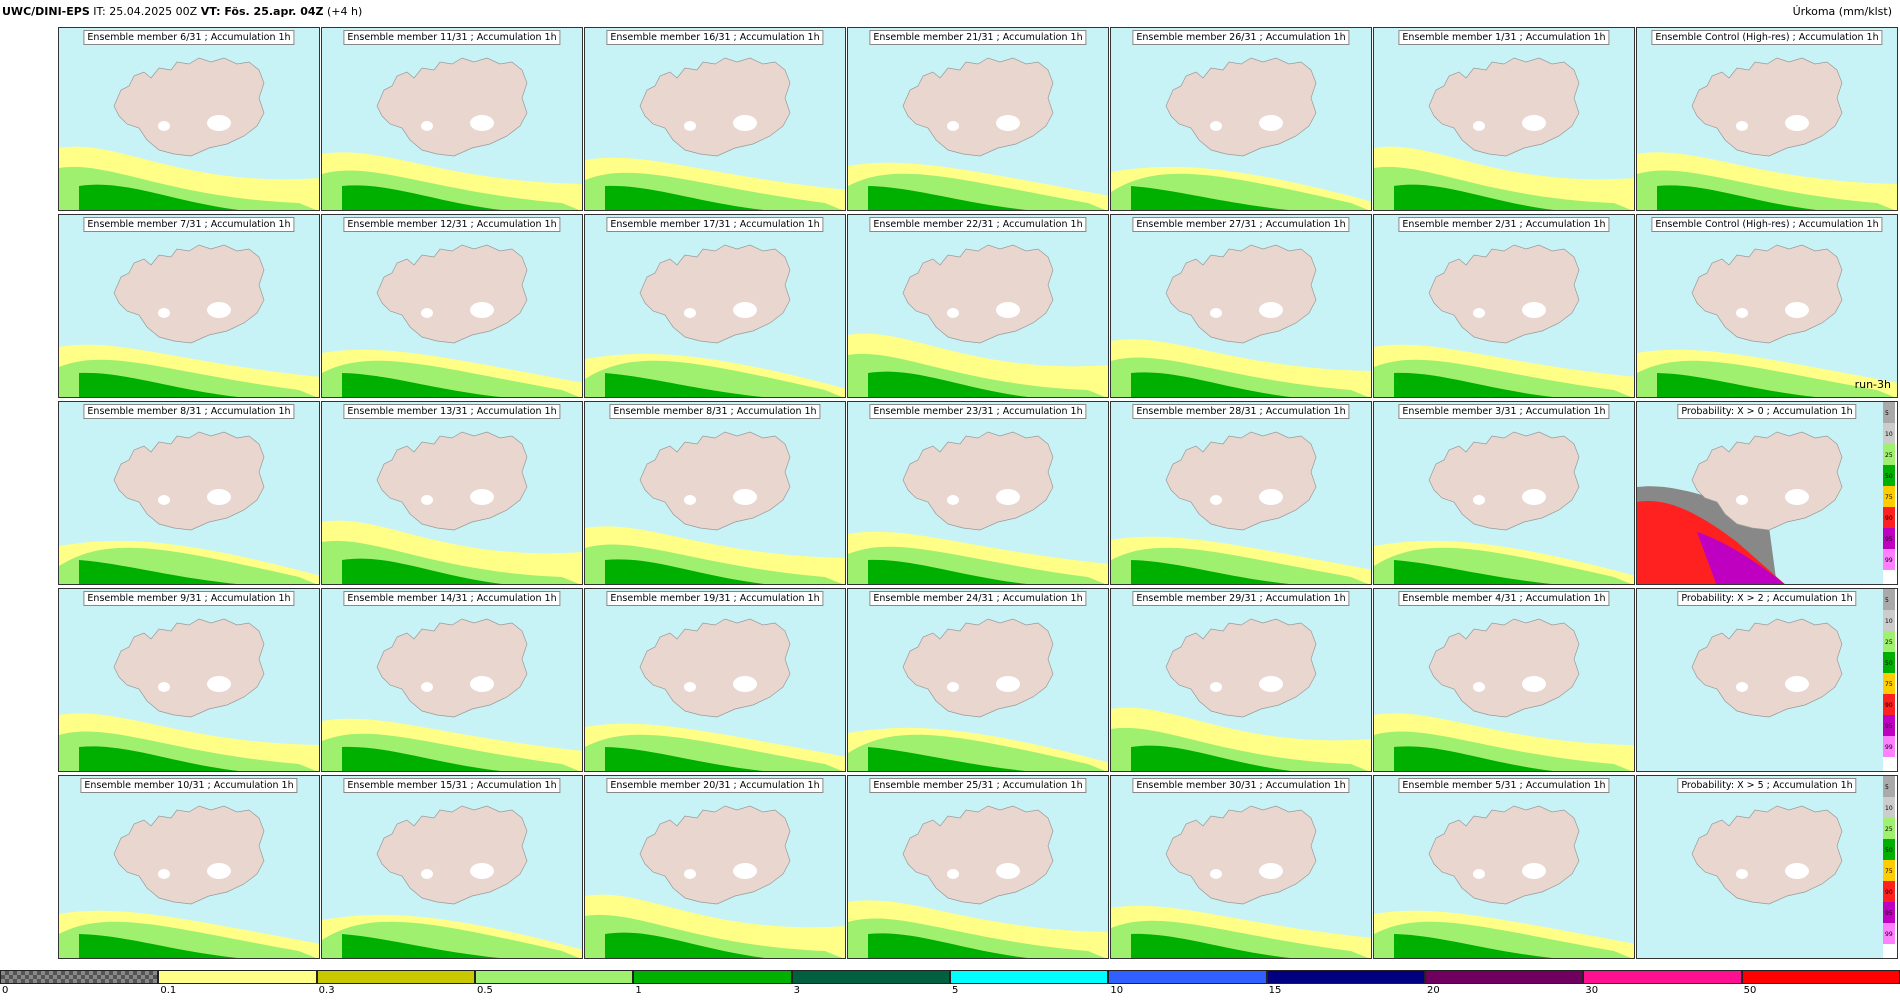  What do you see at coordinates (978, 598) in the screenshot?
I see `panel-title: Ensemble member 24/31 ; Accumulation 1h` at bounding box center [978, 598].